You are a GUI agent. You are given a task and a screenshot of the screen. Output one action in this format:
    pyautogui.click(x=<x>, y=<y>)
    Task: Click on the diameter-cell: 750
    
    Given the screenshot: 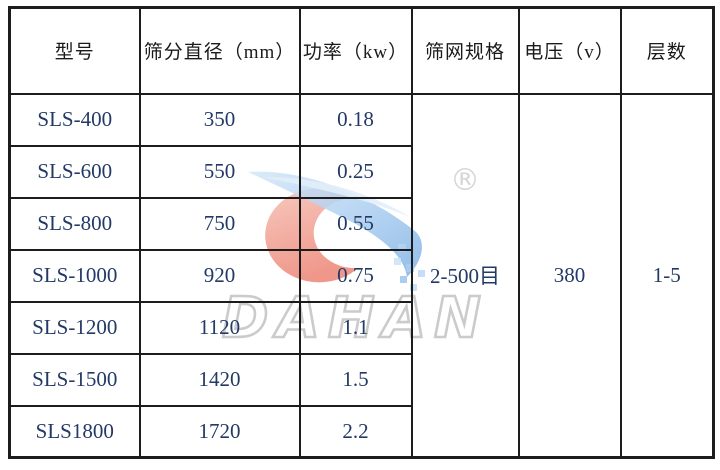 What is the action you would take?
    pyautogui.click(x=219, y=223)
    